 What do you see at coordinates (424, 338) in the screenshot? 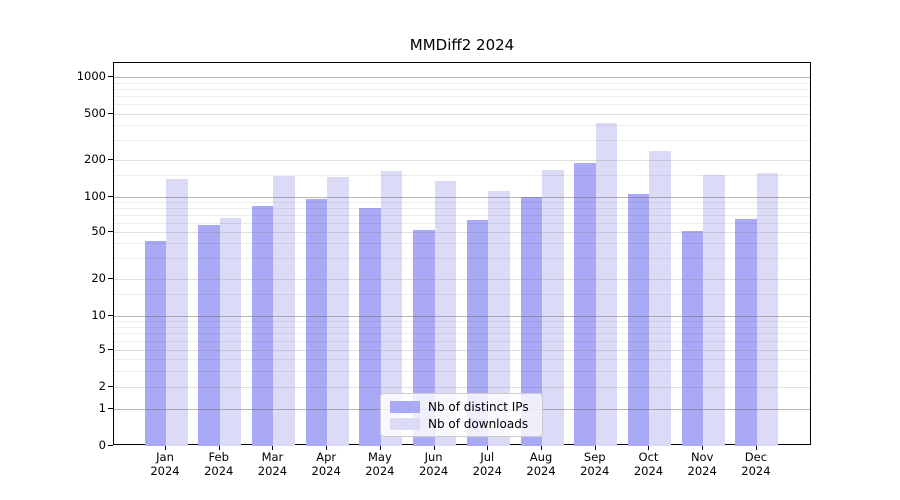
I see `bar-distinct-ips-jun` at bounding box center [424, 338].